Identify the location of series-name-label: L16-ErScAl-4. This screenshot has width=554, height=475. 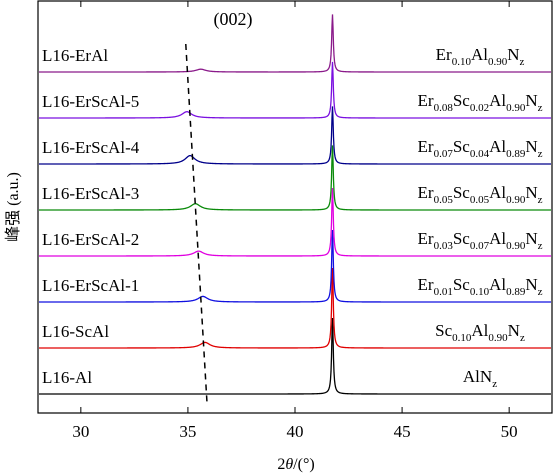
(91, 147).